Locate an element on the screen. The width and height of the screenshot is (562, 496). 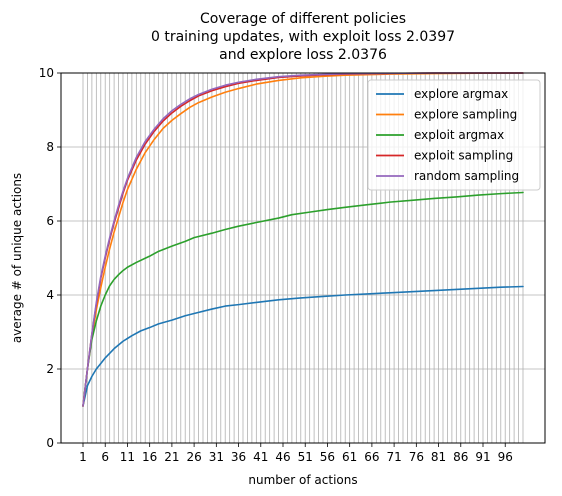
x-axis-ticks: 1 6 11 16 21 26 31 36 41 46 51 56 61 66 71 76 81 86 91 96 is located at coordinates (296, 453).